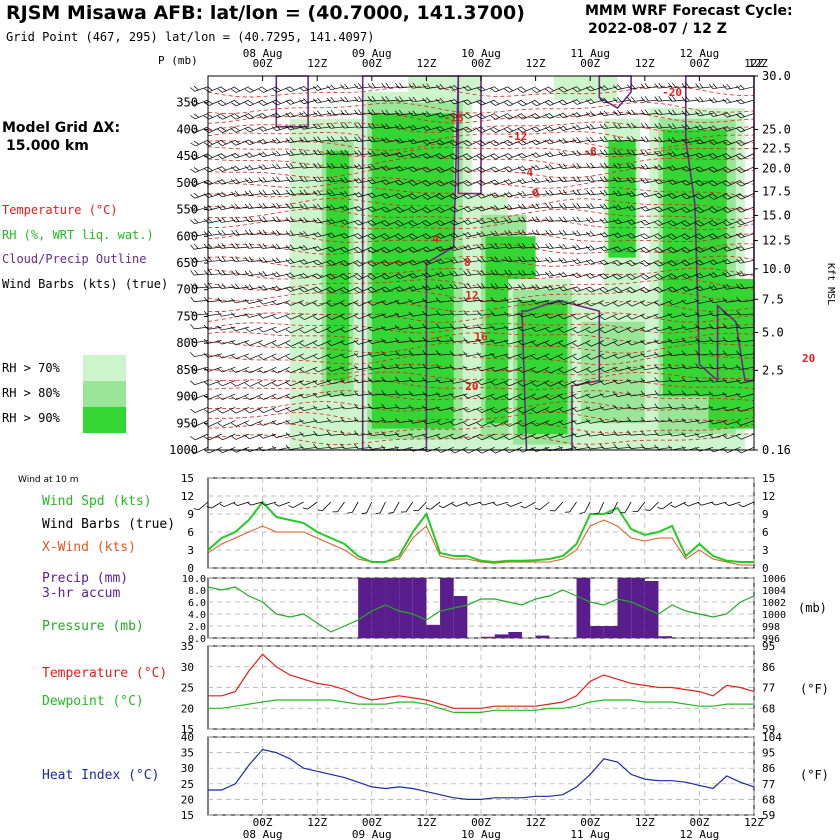 The width and height of the screenshot is (840, 840). I want to click on wind-spd-label: Wind Spd (kts), so click(97, 501).